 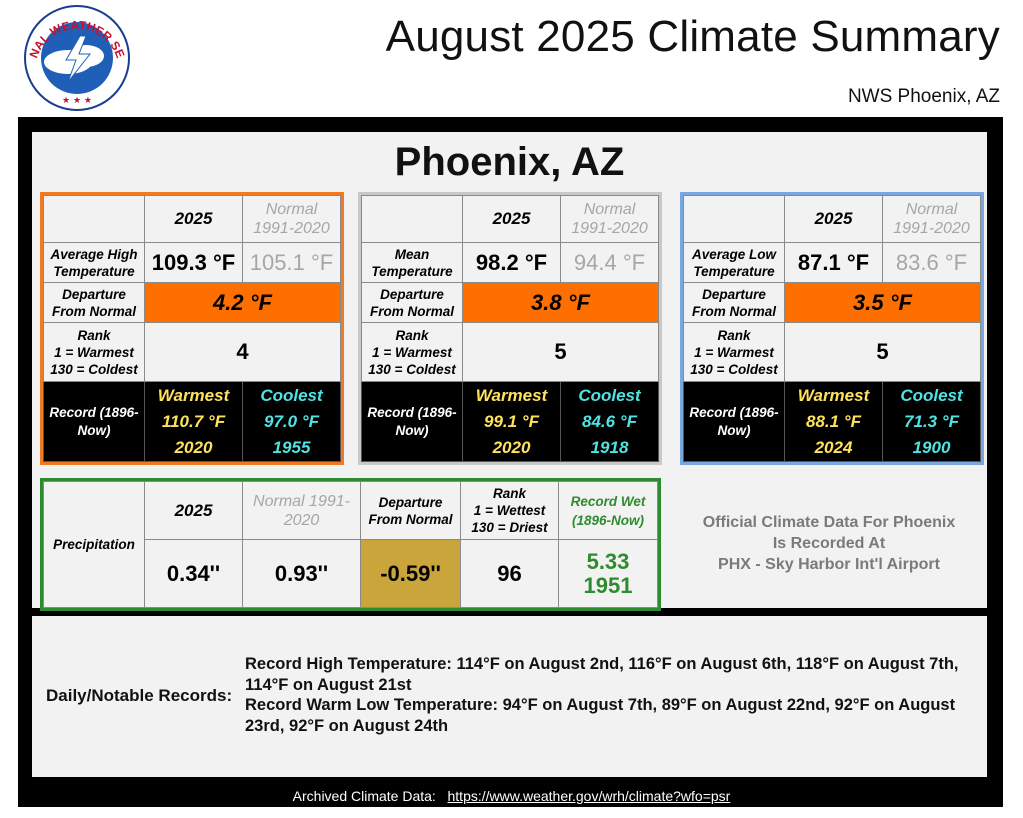 I want to click on precip-record-wet: 5.33 1951, so click(x=608, y=573).